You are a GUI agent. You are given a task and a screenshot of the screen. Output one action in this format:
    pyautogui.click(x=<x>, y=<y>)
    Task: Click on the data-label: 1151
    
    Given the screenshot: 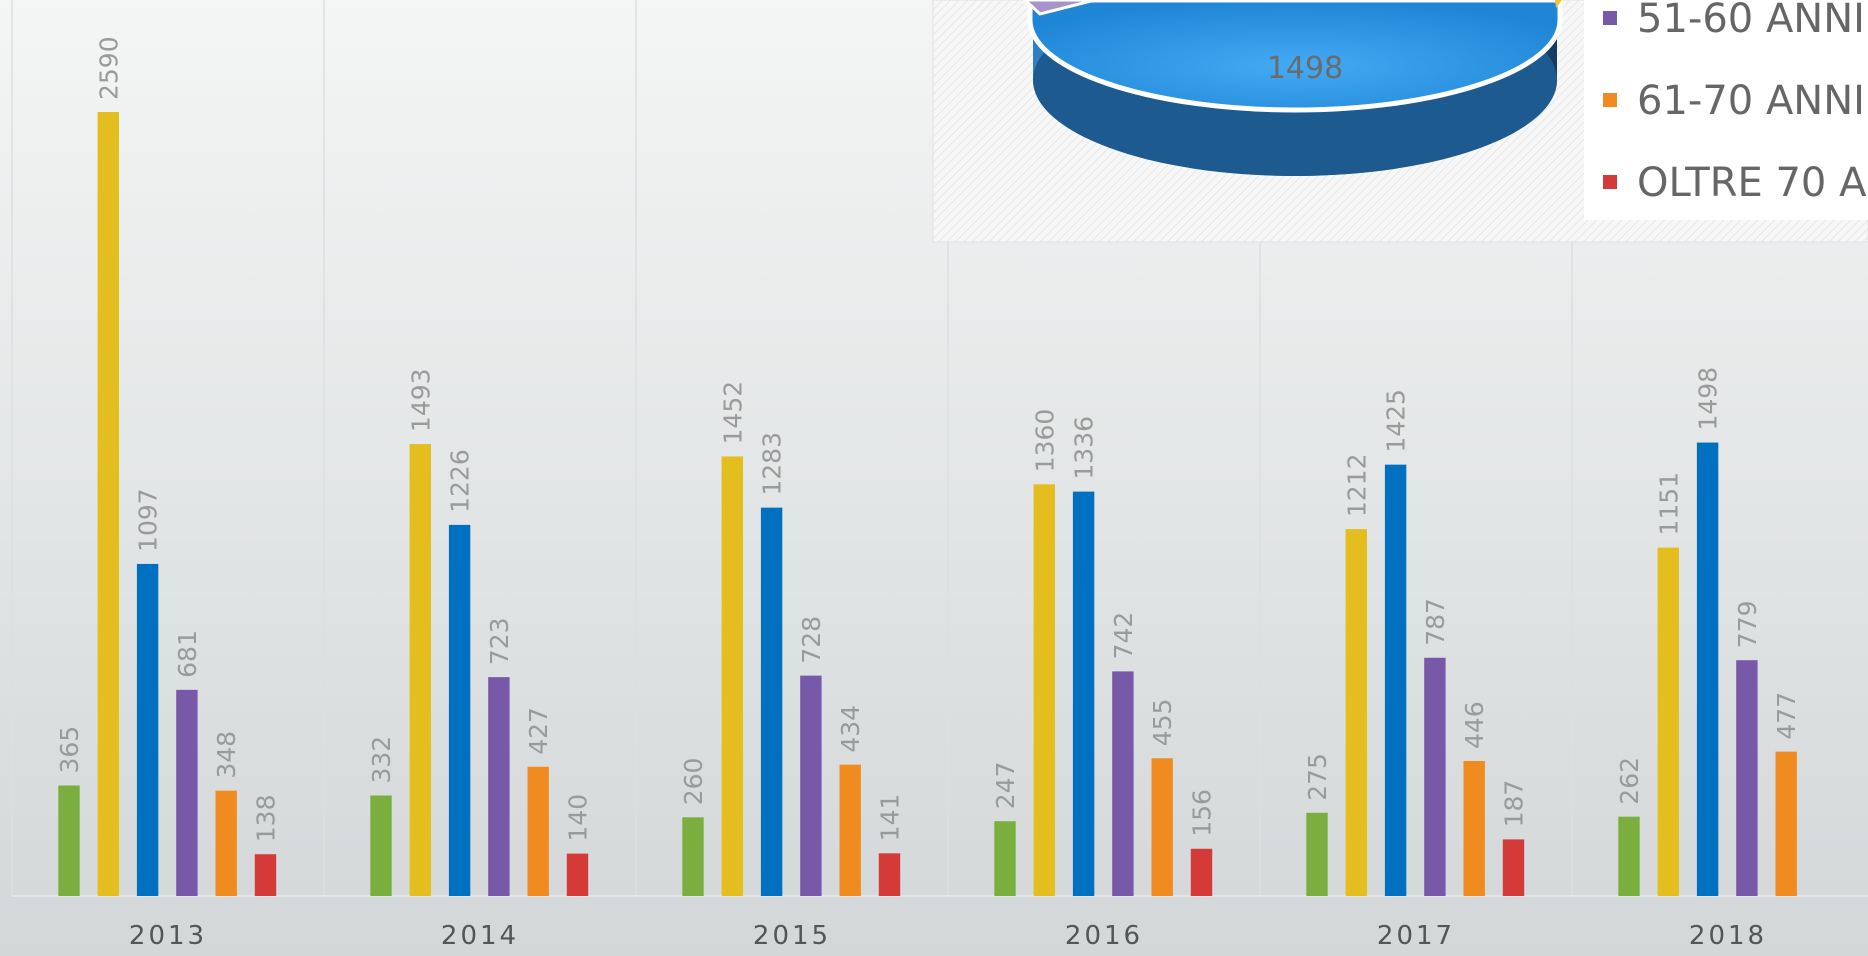 What is the action you would take?
    pyautogui.click(x=1668, y=504)
    